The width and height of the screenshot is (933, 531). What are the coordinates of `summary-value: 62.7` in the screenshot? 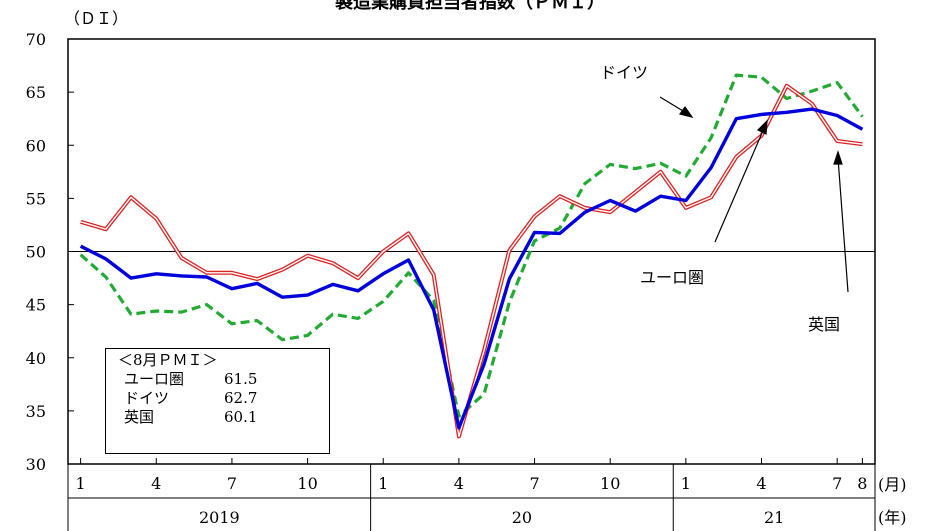 It's located at (241, 398).